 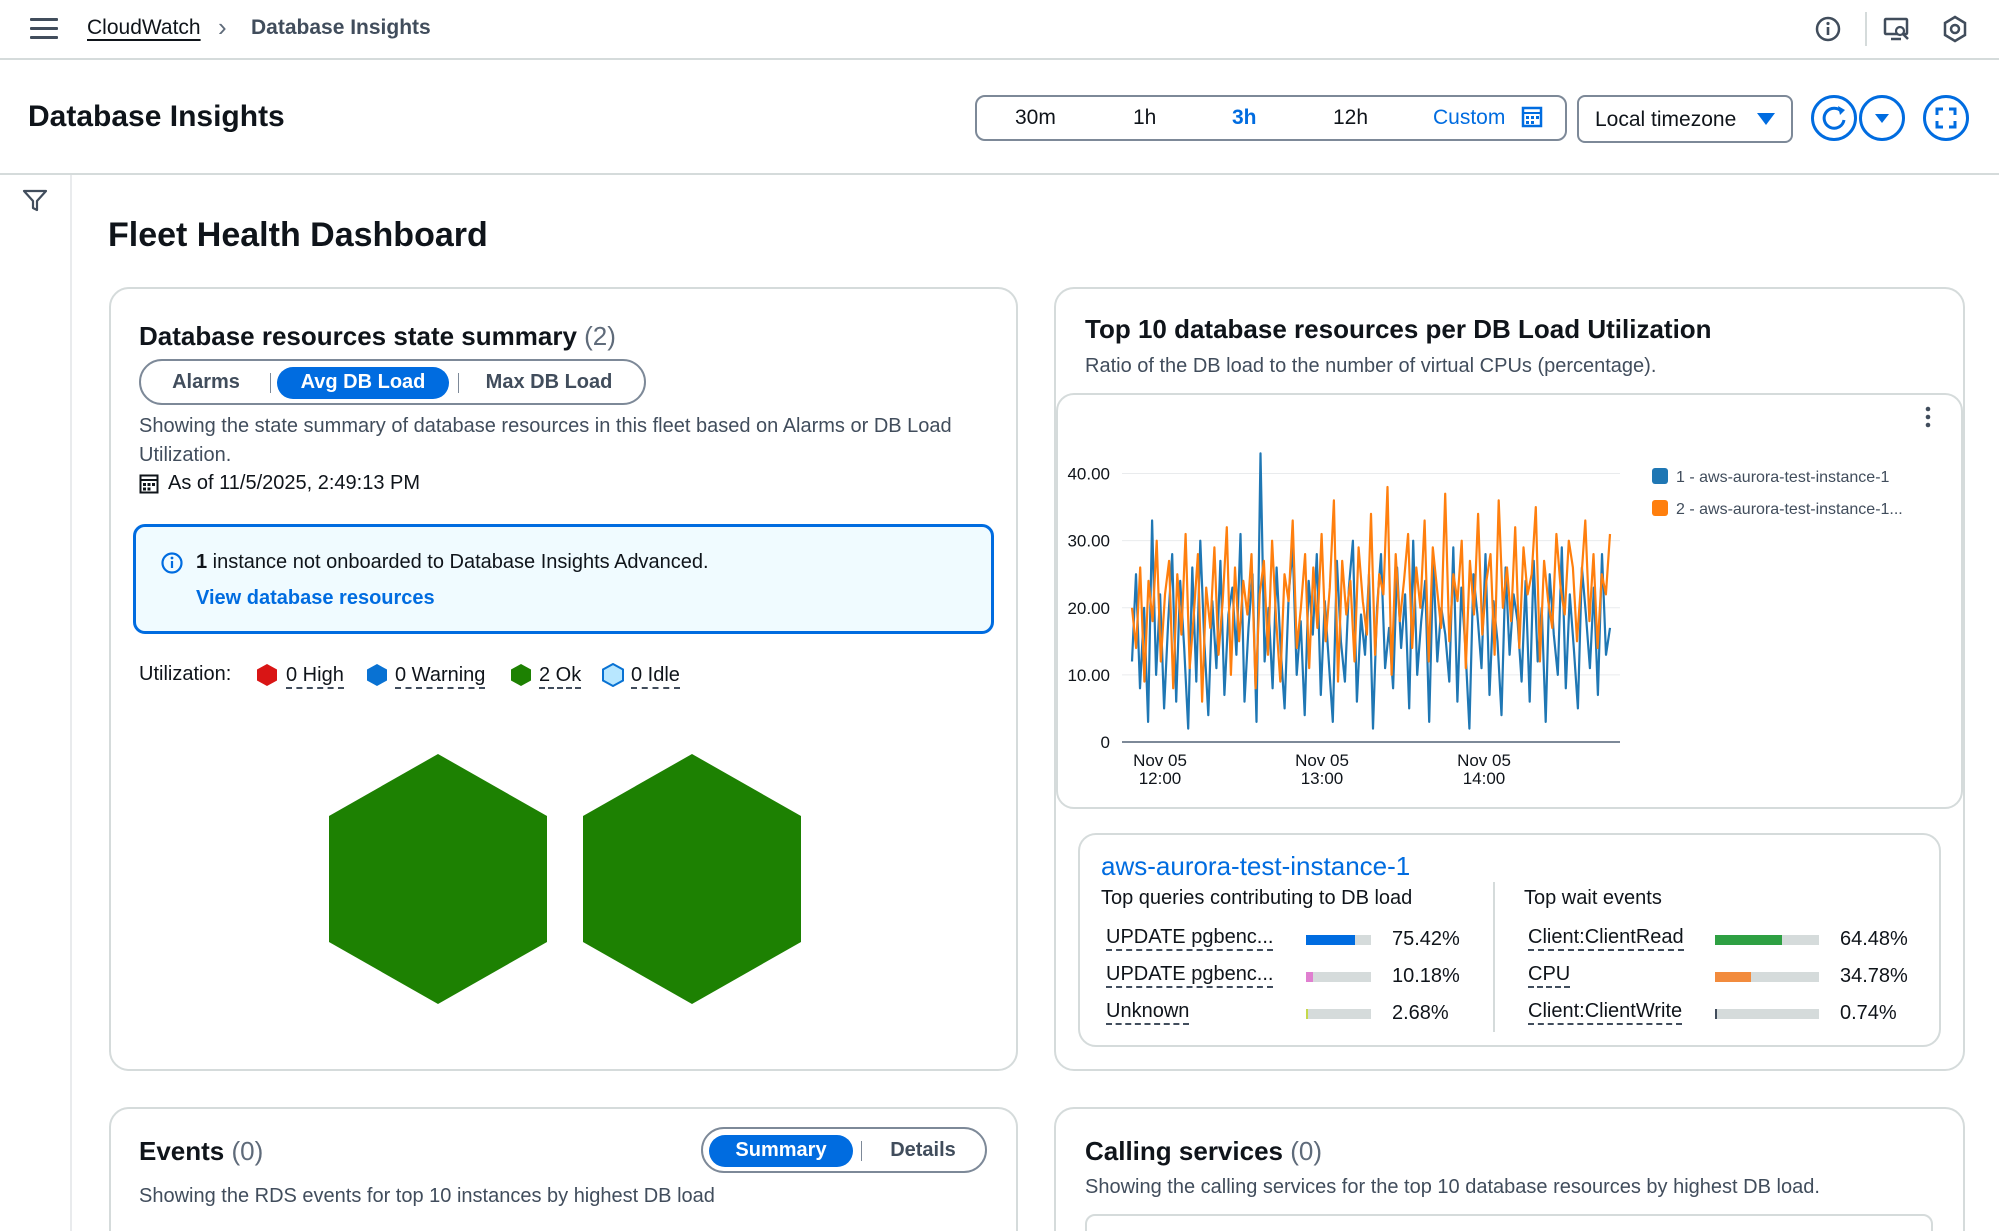 What do you see at coordinates (315, 598) in the screenshot?
I see `view-database-resources-link: View database resources` at bounding box center [315, 598].